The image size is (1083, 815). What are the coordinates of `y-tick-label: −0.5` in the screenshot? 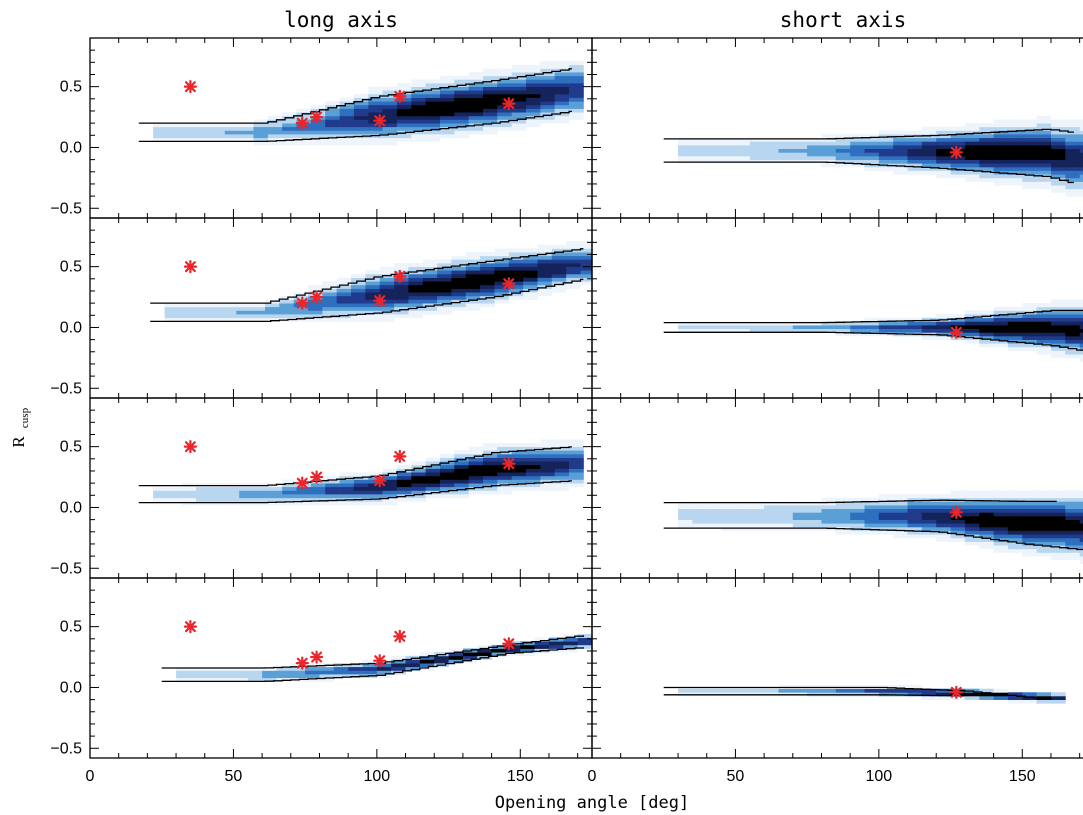 It's located at (66, 748).